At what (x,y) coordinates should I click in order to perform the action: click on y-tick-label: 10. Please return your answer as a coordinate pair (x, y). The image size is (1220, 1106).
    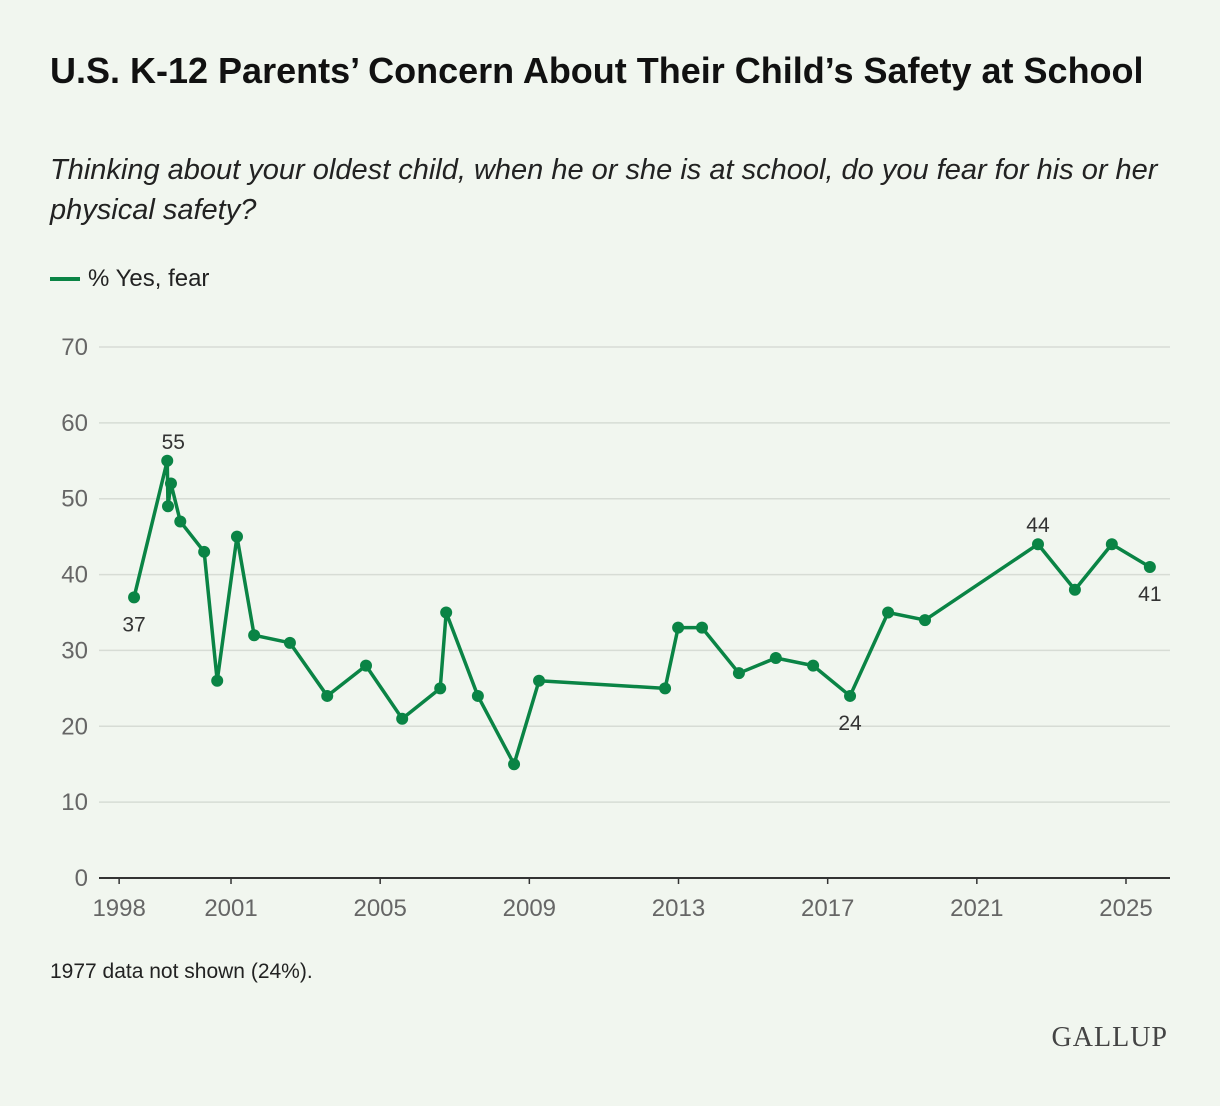
    Looking at the image, I should click on (74, 802).